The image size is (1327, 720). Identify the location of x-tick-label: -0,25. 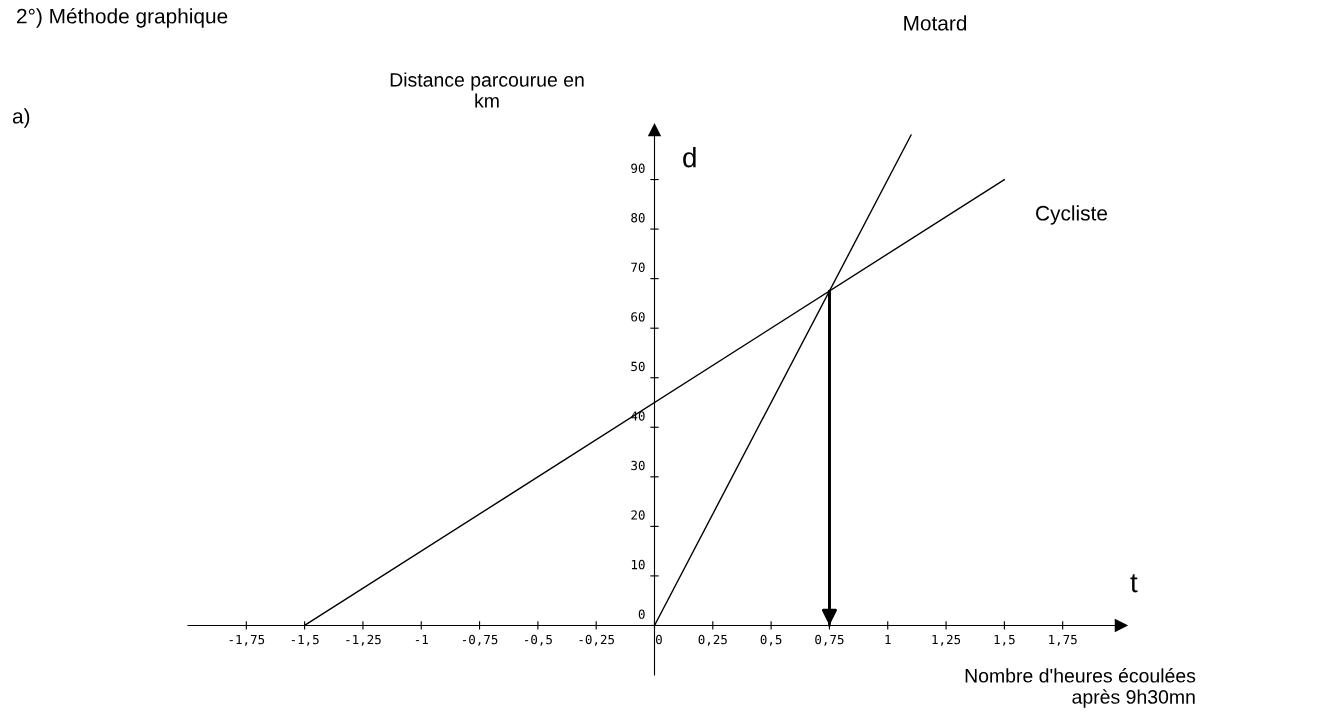
(596, 640).